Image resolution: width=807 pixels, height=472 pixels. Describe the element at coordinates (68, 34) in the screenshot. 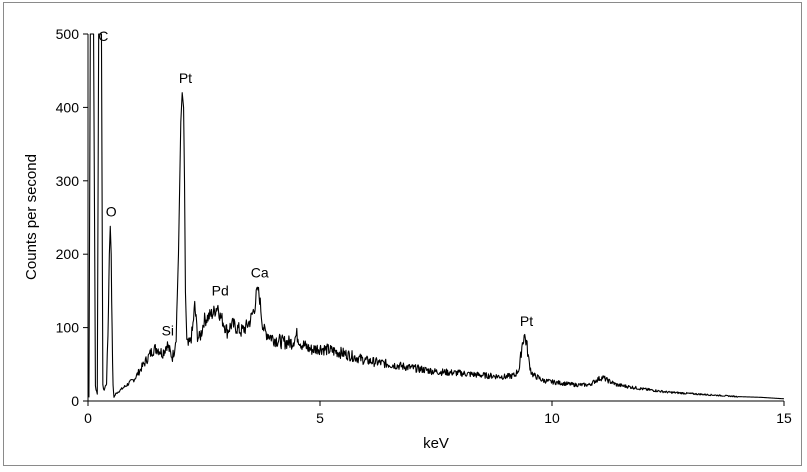

I see `y-tick-label: 500` at that location.